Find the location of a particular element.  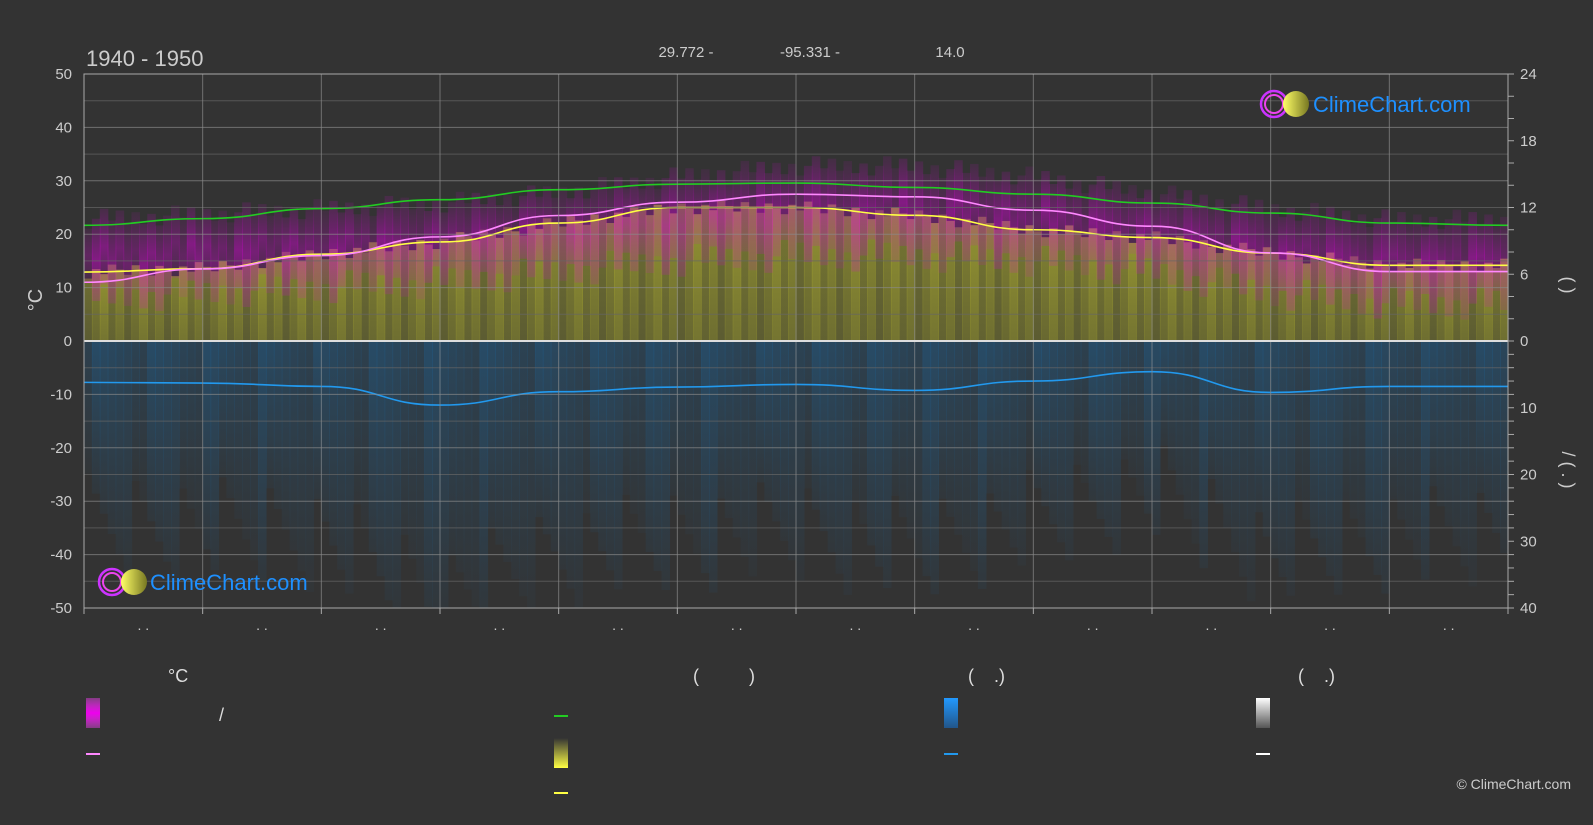

x-tick-label: . . is located at coordinates (1093, 625).